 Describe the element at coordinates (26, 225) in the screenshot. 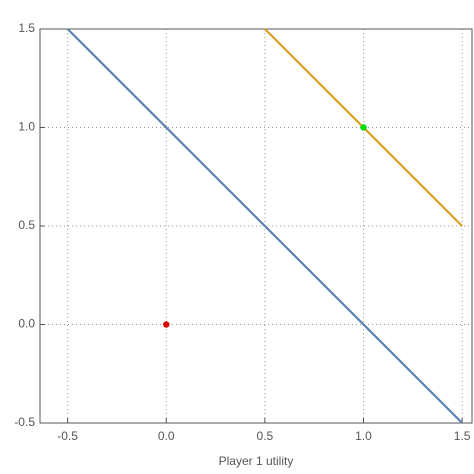

I see `y-tick-label: 0.5` at that location.